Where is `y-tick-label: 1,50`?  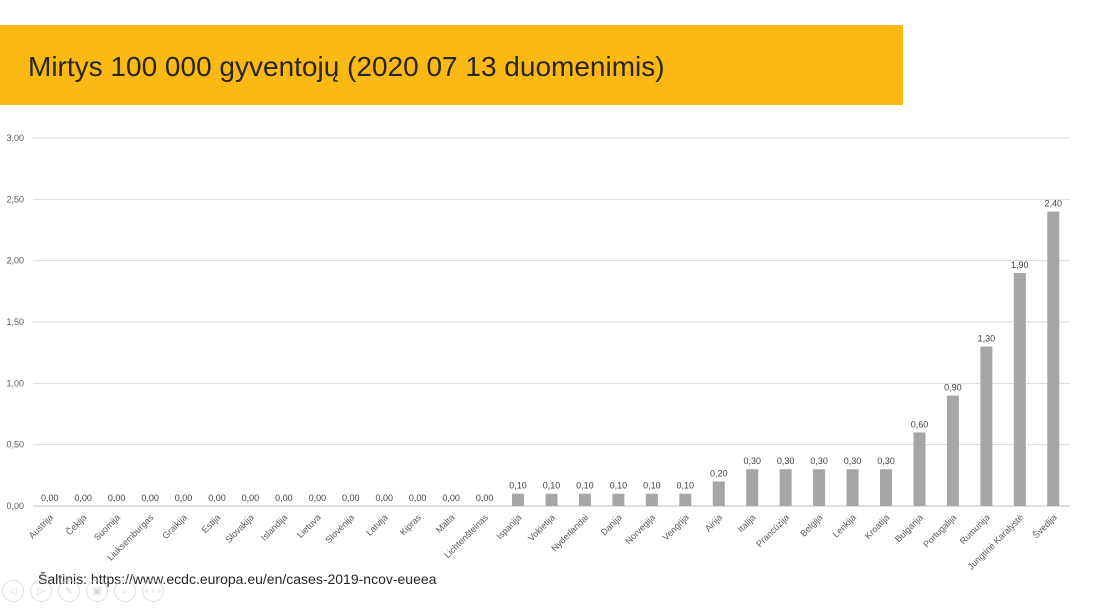
y-tick-label: 1,50 is located at coordinates (15, 322).